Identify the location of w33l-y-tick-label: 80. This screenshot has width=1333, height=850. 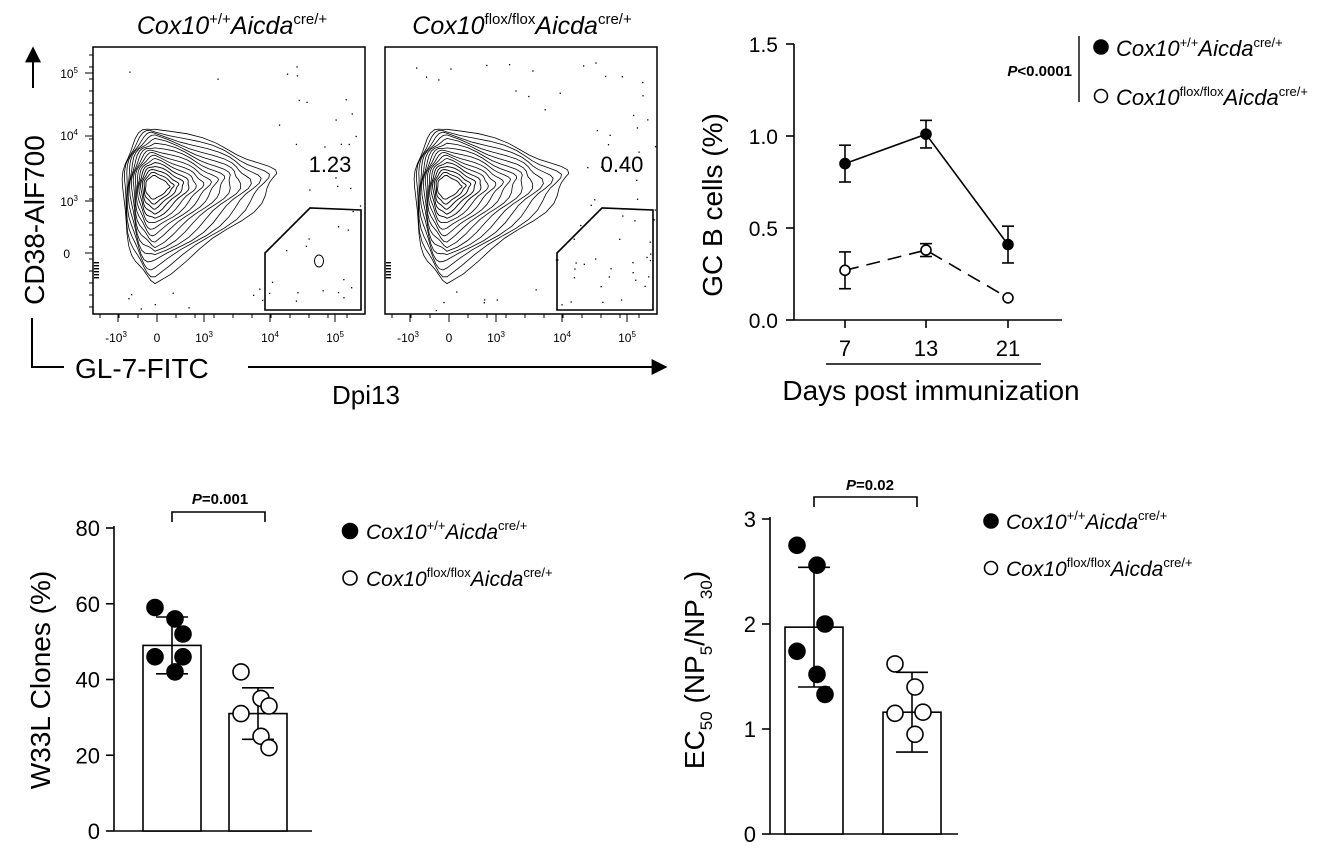
(88, 528).